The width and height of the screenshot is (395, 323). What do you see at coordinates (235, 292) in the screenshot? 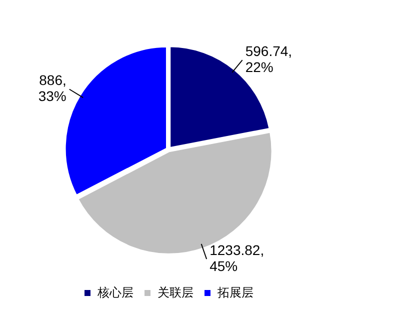
I see `legend-label: 拓展层` at bounding box center [235, 292].